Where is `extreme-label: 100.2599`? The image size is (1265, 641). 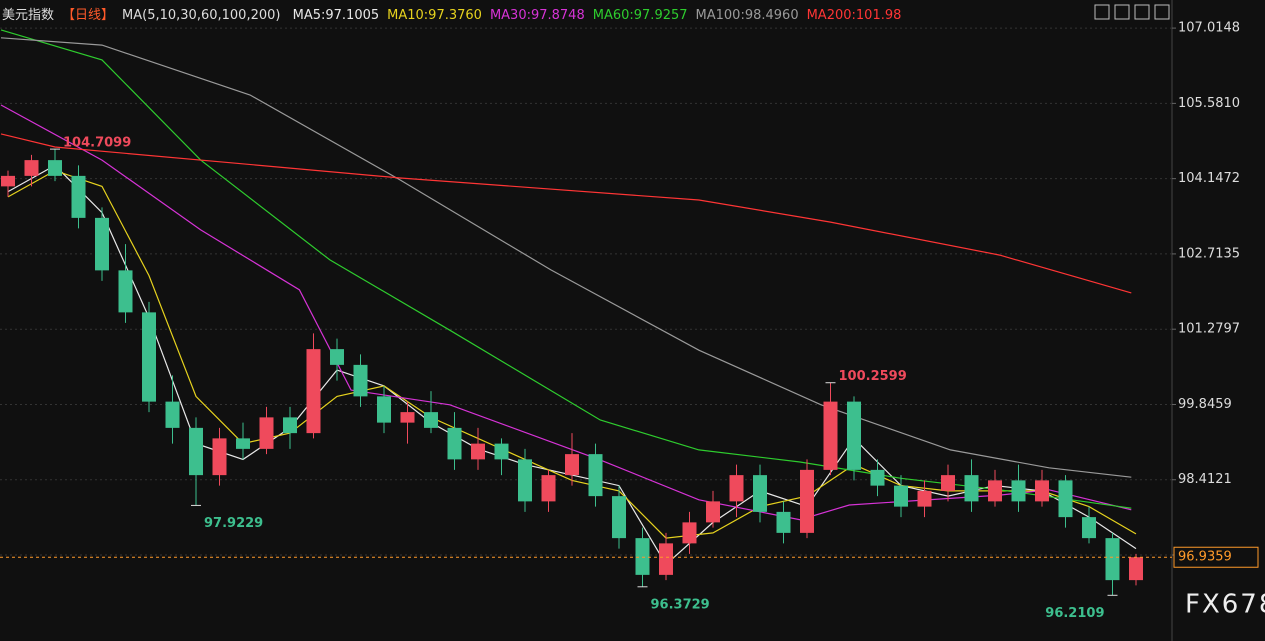 extreme-label: 100.2599 is located at coordinates (873, 376).